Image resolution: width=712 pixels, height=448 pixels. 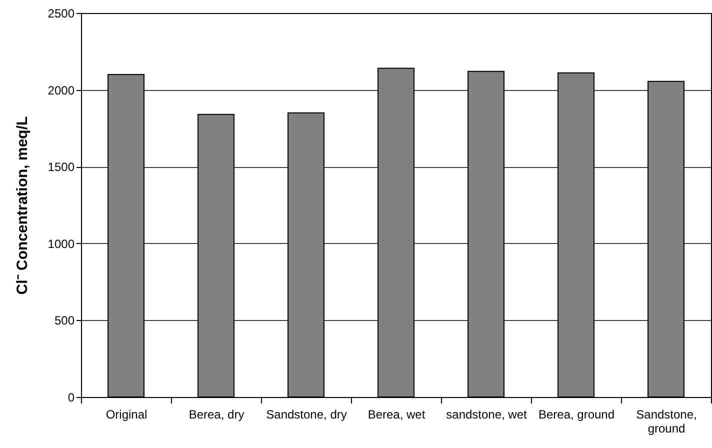 What do you see at coordinates (64, 321) in the screenshot?
I see `y-tick-label: 500` at bounding box center [64, 321].